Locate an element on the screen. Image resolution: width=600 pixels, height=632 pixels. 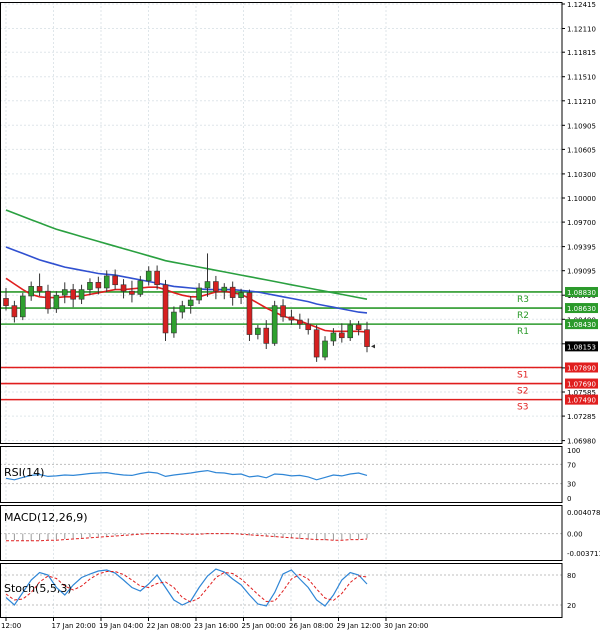
price-tick-label: 1.06980 is located at coordinates (581, 442).